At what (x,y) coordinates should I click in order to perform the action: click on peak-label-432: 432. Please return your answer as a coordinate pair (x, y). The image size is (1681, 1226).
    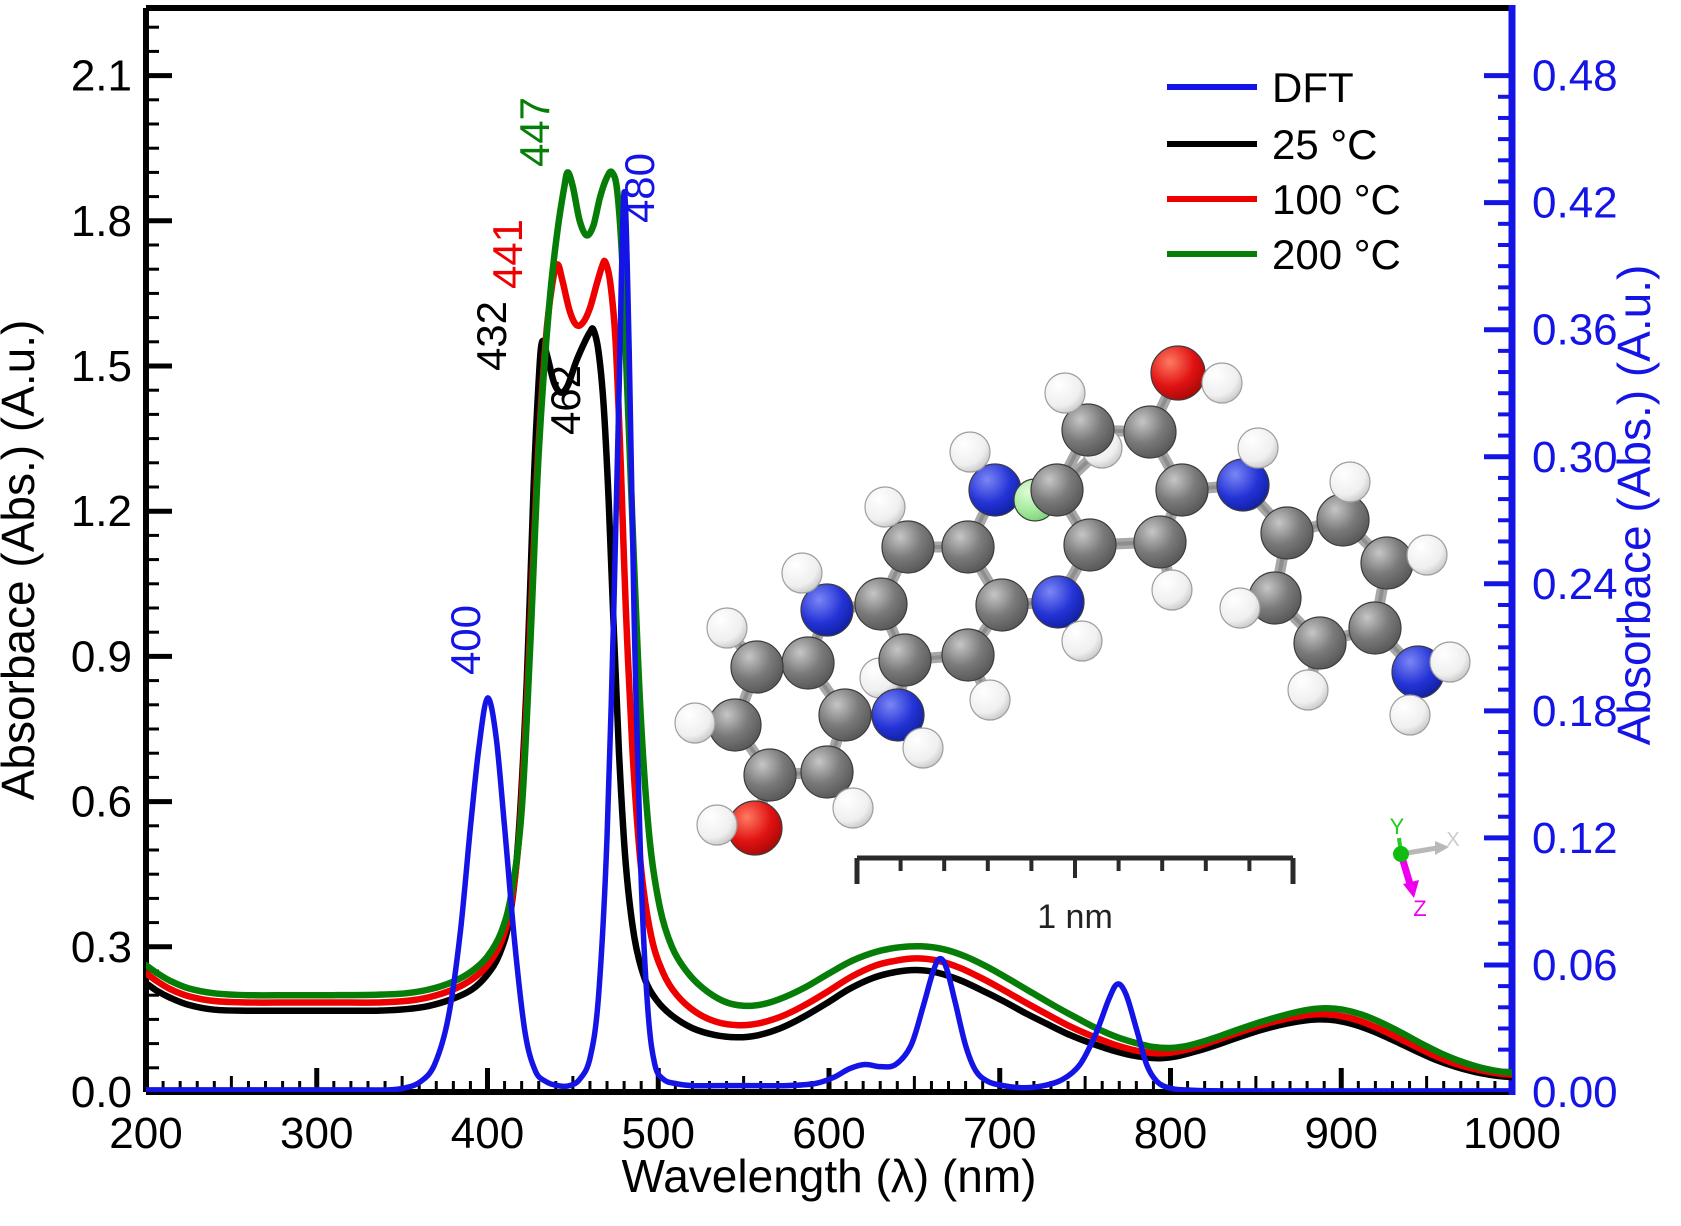
    Looking at the image, I should click on (491, 336).